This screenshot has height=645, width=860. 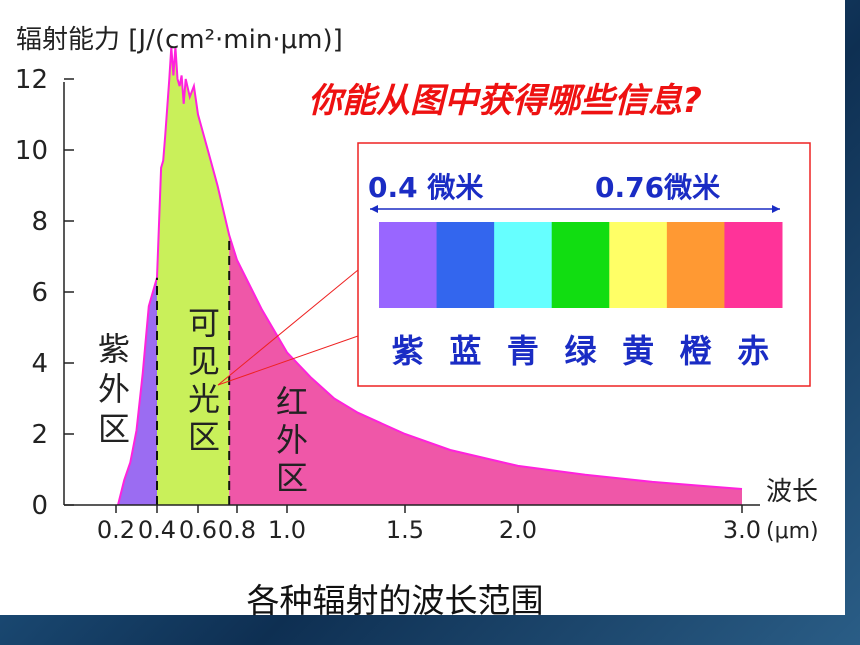 What do you see at coordinates (204, 361) in the screenshot?
I see `region-label-visible-char-1: 见` at bounding box center [204, 361].